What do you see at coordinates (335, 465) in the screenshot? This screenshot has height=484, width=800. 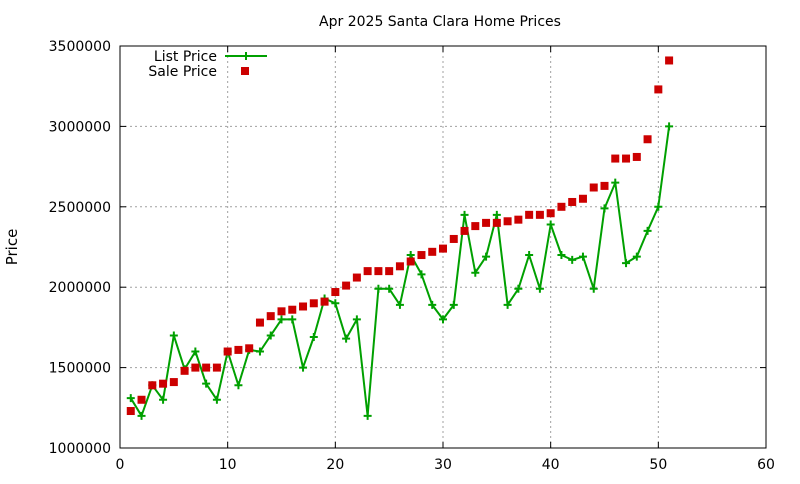 I see `x-tick-label: 20` at bounding box center [335, 465].